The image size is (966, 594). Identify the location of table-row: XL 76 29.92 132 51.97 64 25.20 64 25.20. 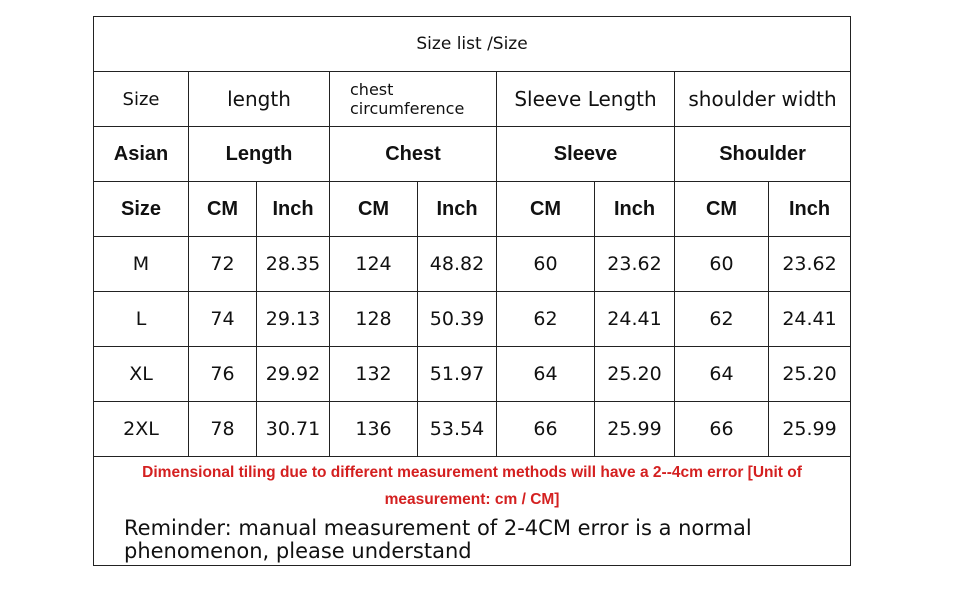
(472, 374).